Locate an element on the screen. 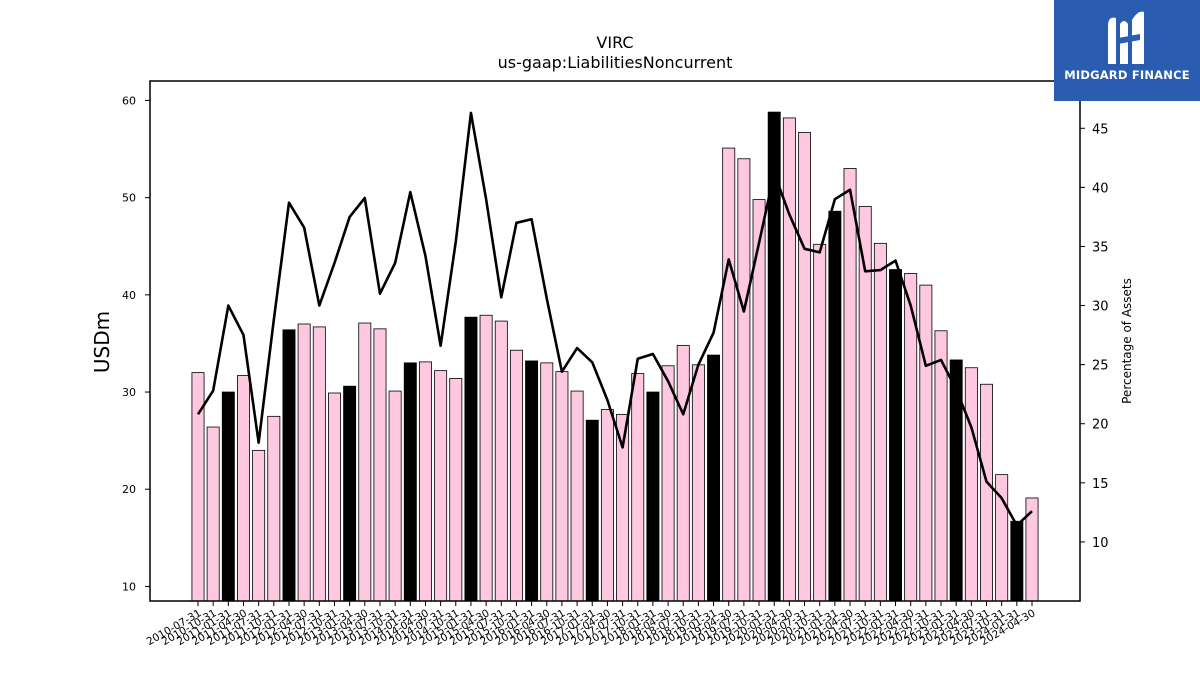  y-axis-label: USDm is located at coordinates (102, 342).